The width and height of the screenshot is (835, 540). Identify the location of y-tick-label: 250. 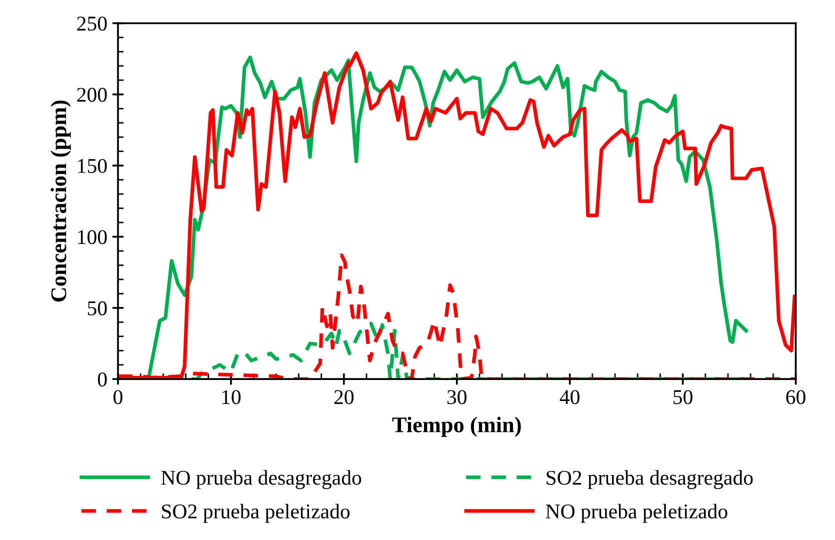
(92, 23).